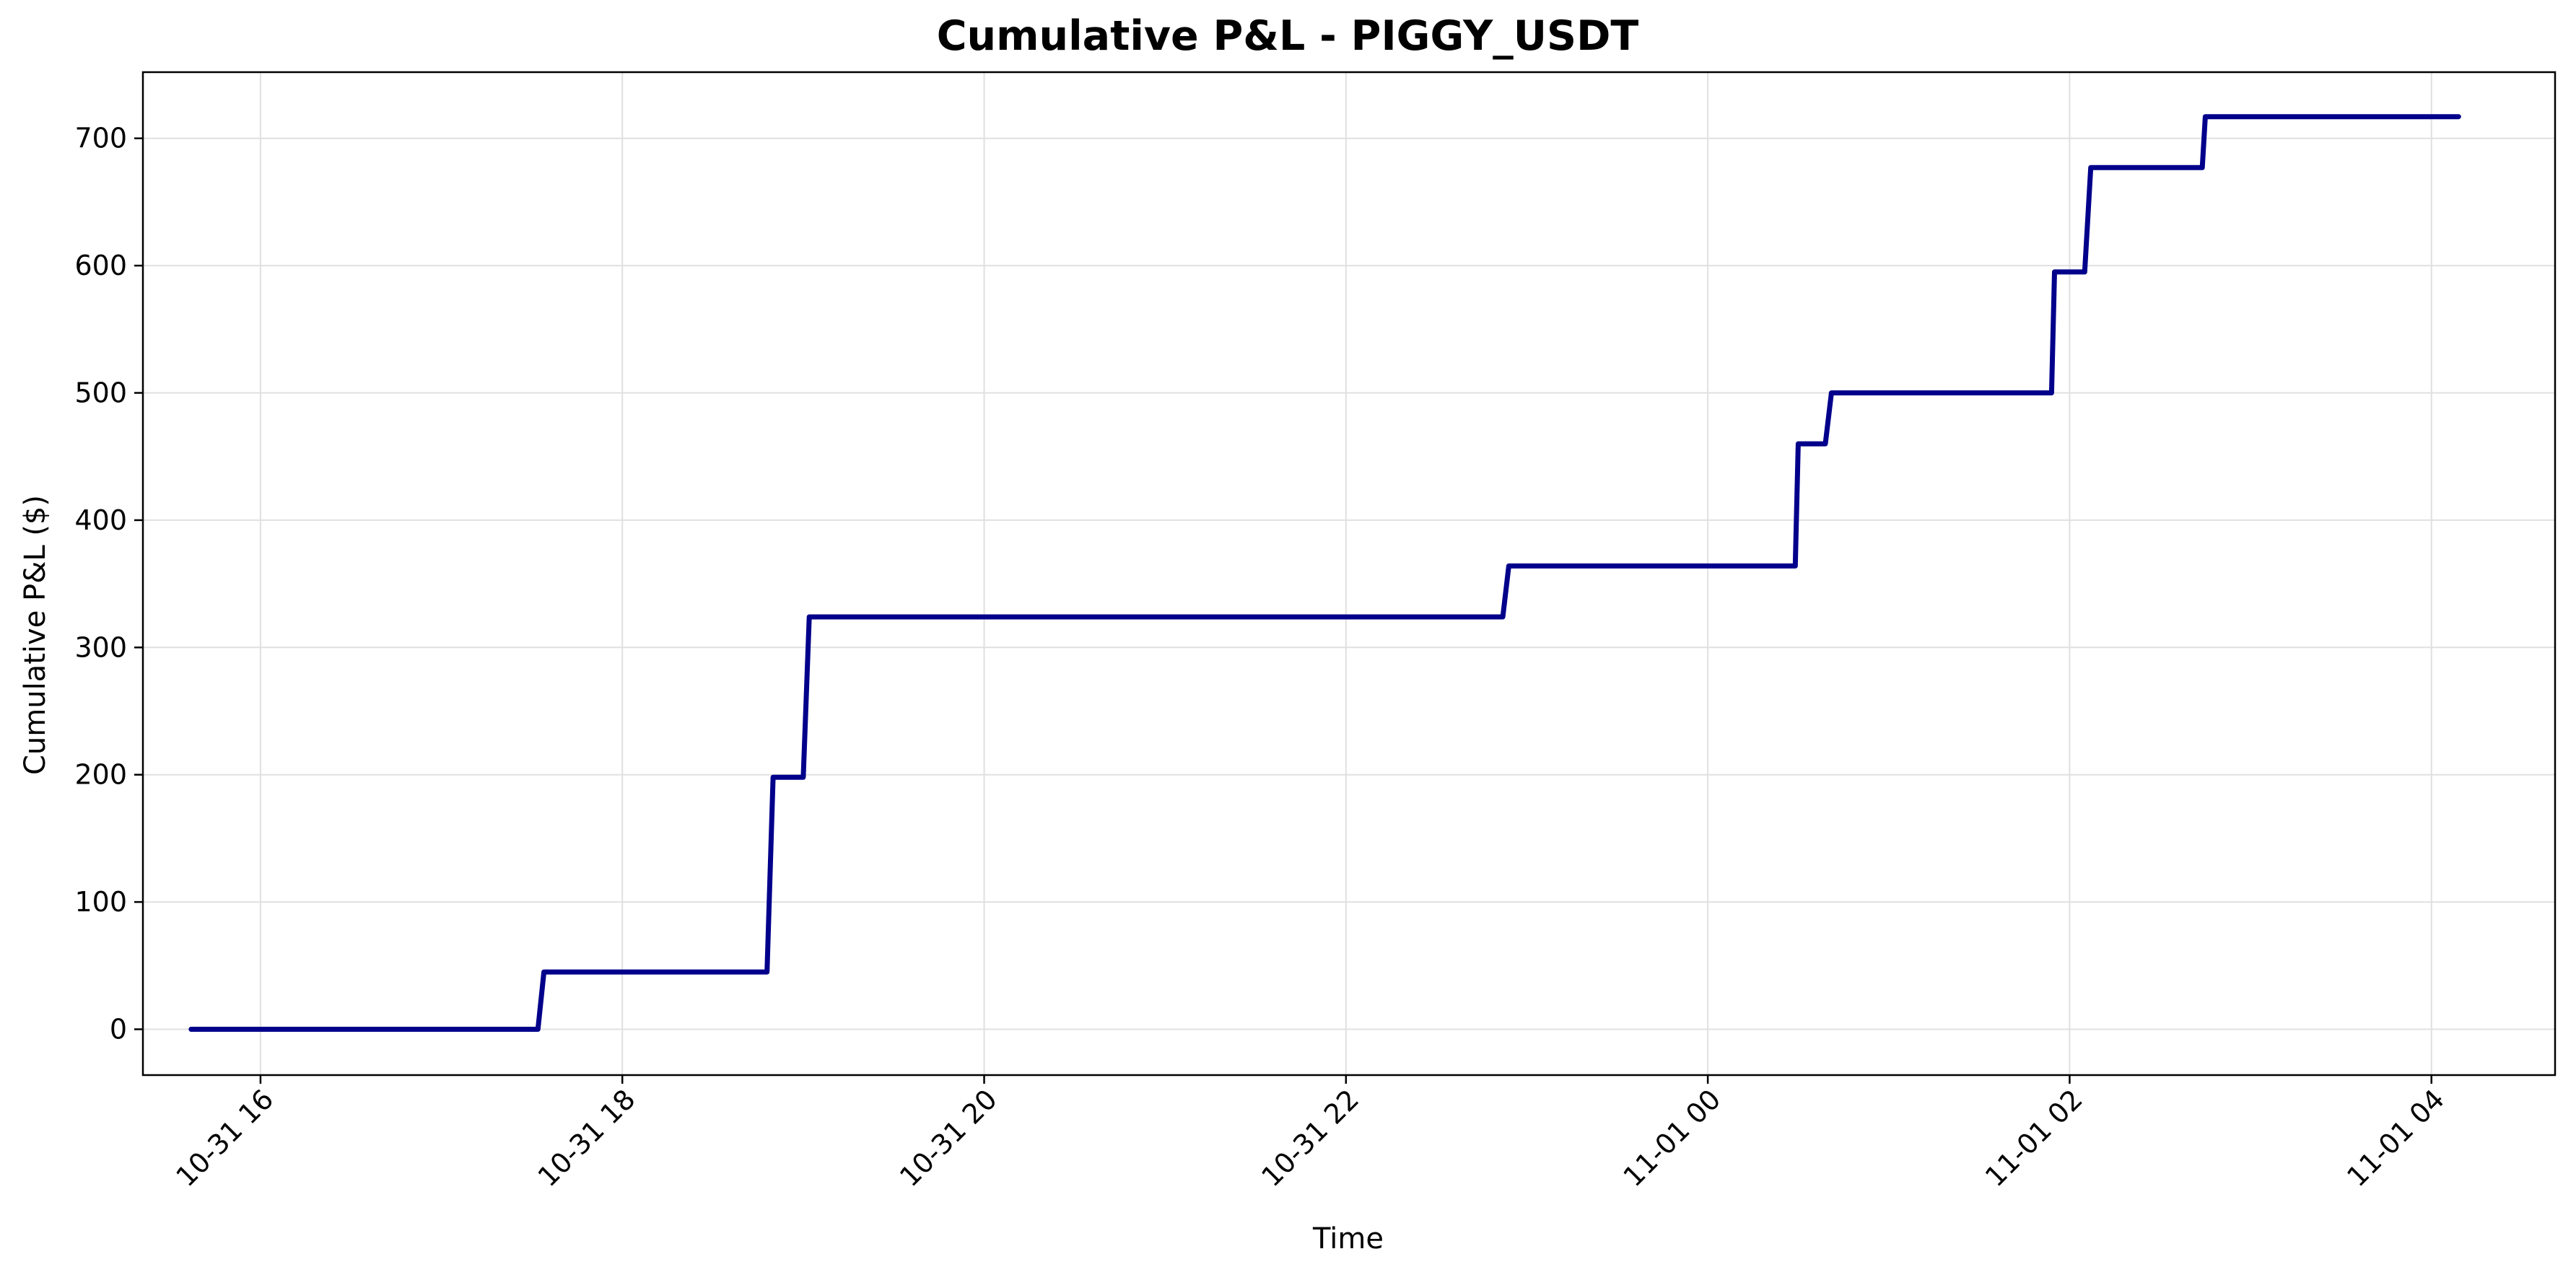  What do you see at coordinates (1348, 1238) in the screenshot?
I see `x-axis-label: Time` at bounding box center [1348, 1238].